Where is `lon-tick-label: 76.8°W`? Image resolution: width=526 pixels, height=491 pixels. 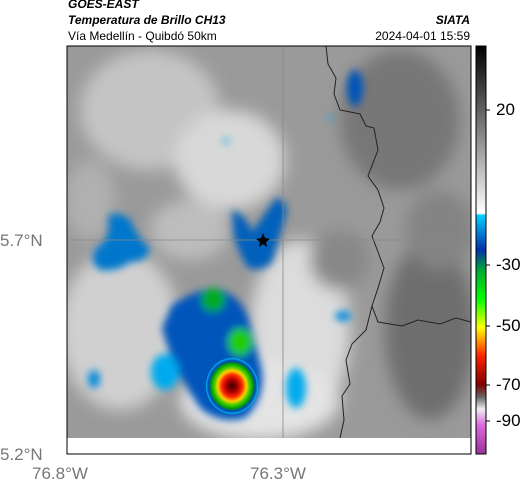 lon-tick-label: 76.8°W is located at coordinates (60, 473).